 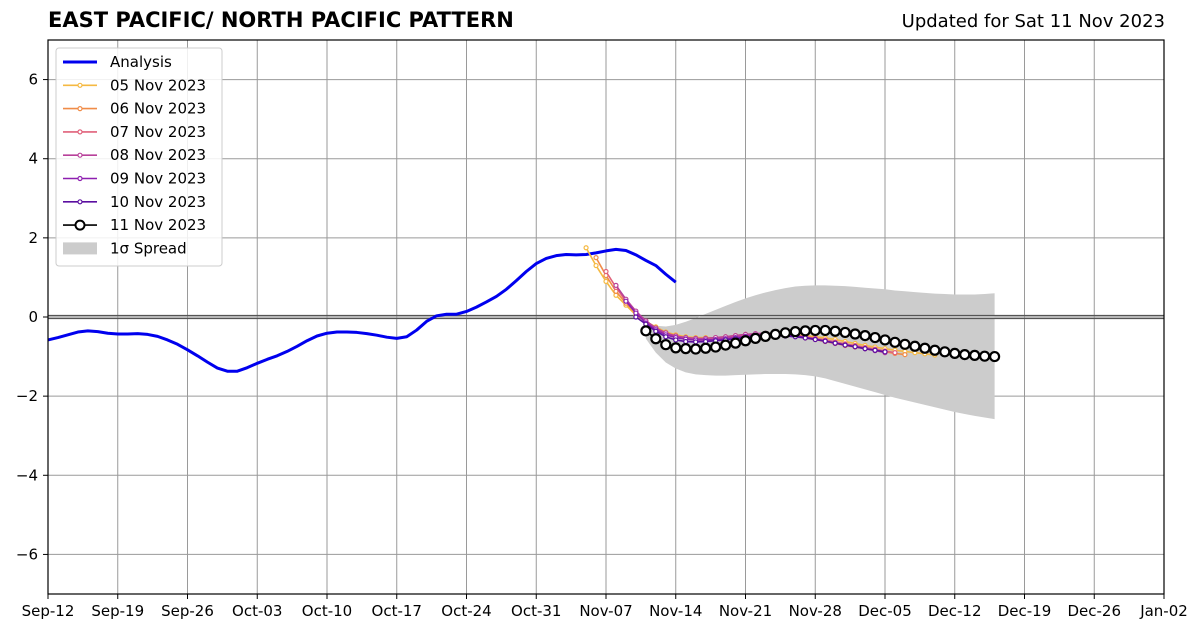 What do you see at coordinates (158, 85) in the screenshot?
I see `legend-label: 05 Nov 2023` at bounding box center [158, 85].